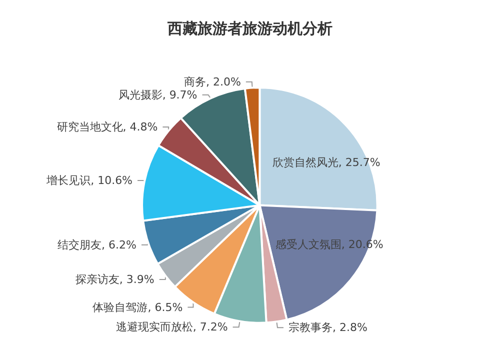 Image resolution: width=500 pixels, height=362 pixels. What do you see at coordinates (326, 162) in the screenshot?
I see `slice-label: 欣赏自然风光, 25.7%` at bounding box center [326, 162].